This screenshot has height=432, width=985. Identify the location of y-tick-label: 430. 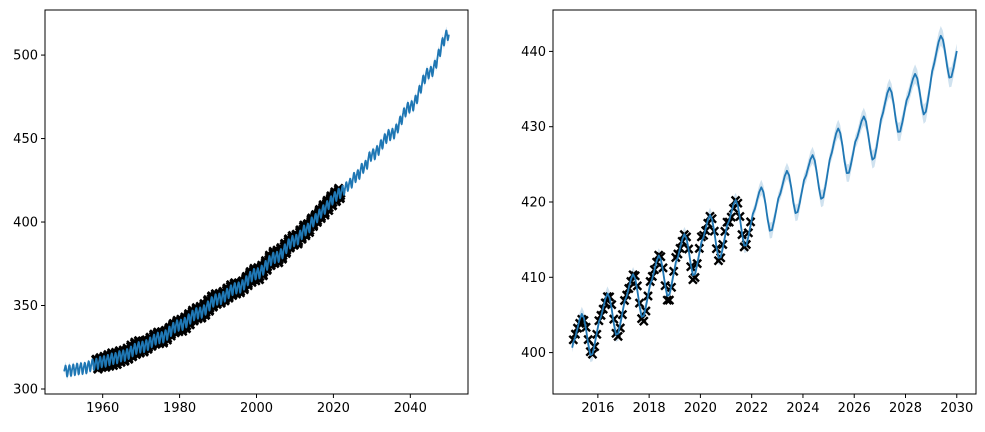
(533, 127).